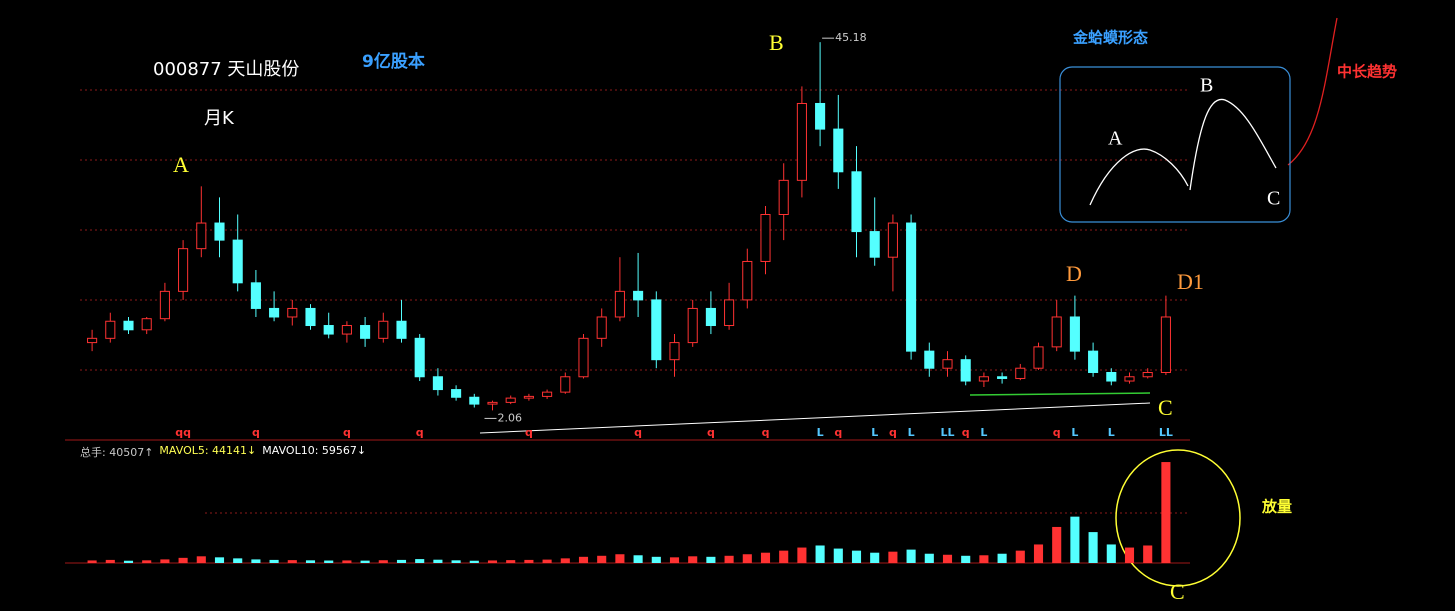 Image resolution: width=1455 pixels, height=611 pixels. Describe the element at coordinates (1276, 507) in the screenshot. I see `volume-note: 放量` at that location.